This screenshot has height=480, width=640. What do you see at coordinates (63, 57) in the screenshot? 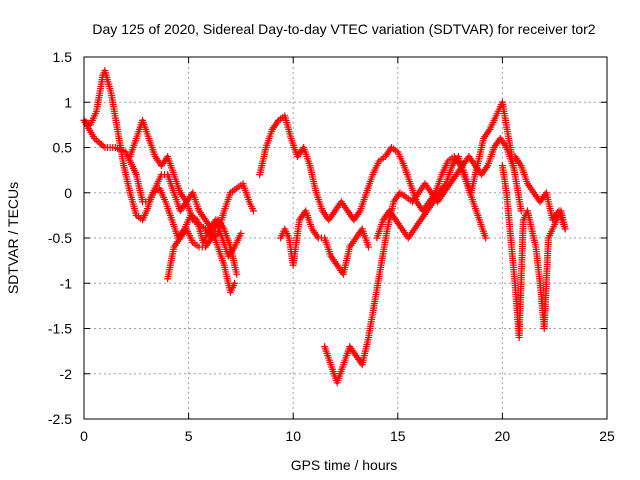
I see `y-tick-label: 1.5` at bounding box center [63, 57].